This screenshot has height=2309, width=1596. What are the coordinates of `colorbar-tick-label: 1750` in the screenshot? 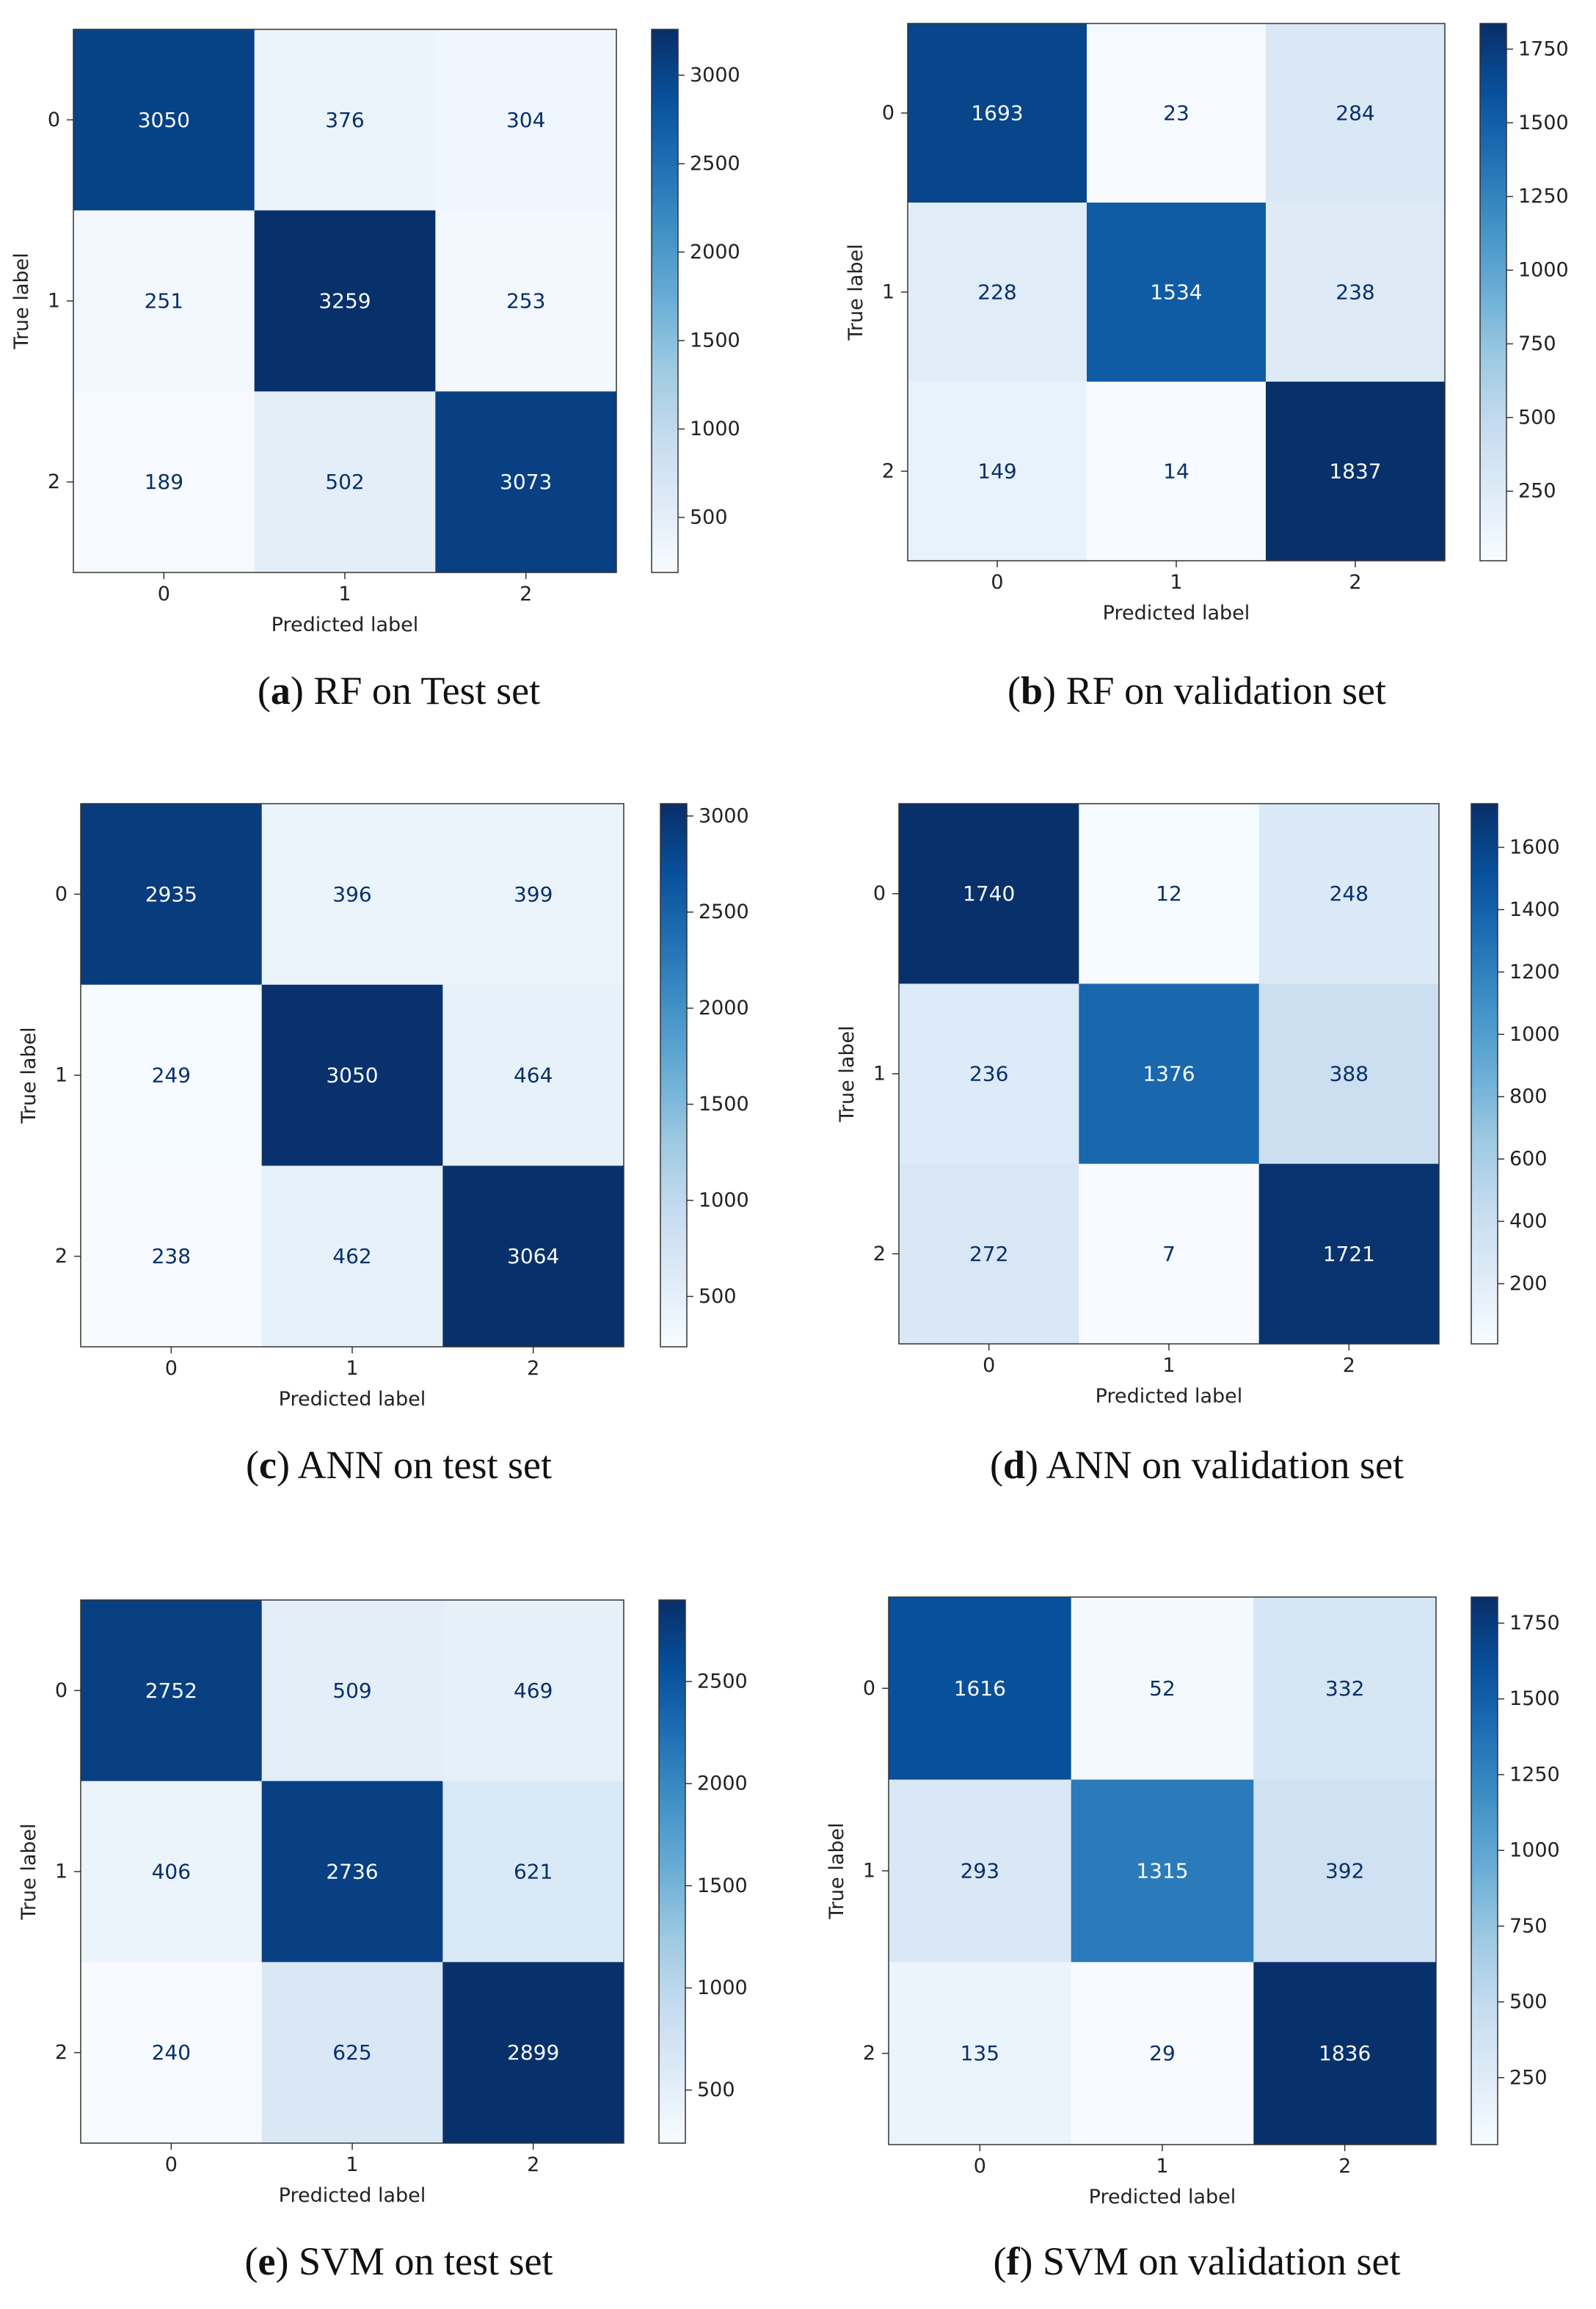 It's located at (1534, 1623).